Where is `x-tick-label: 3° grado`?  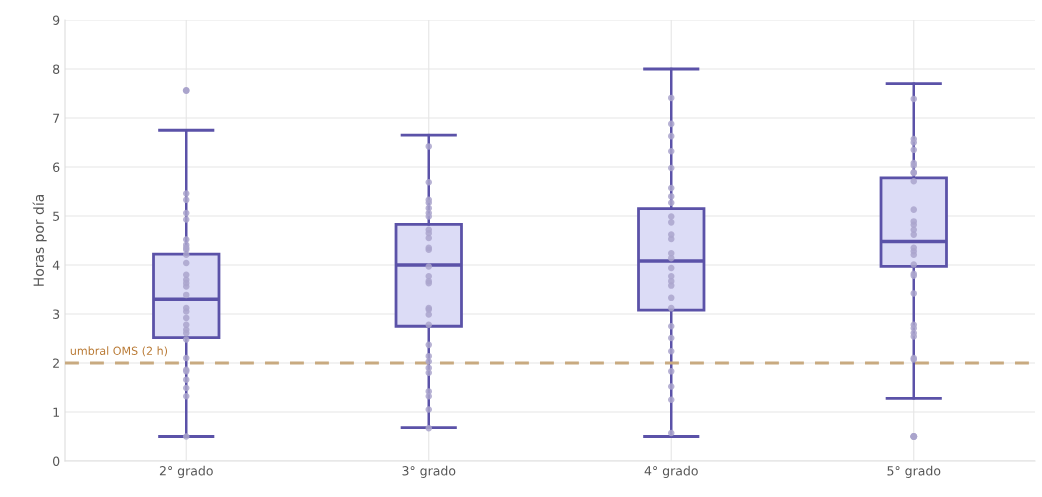
x-tick-label: 3° grado is located at coordinates (429, 471).